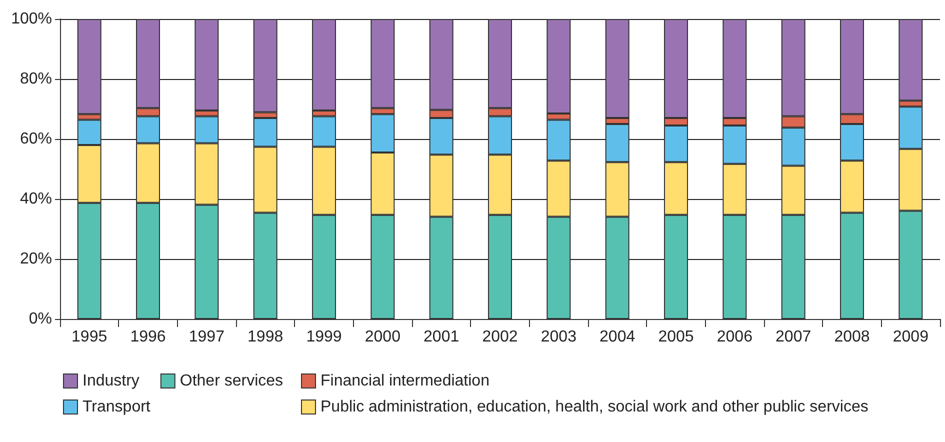 The image size is (945, 442). I want to click on x-tick-label: 1999, so click(324, 337).